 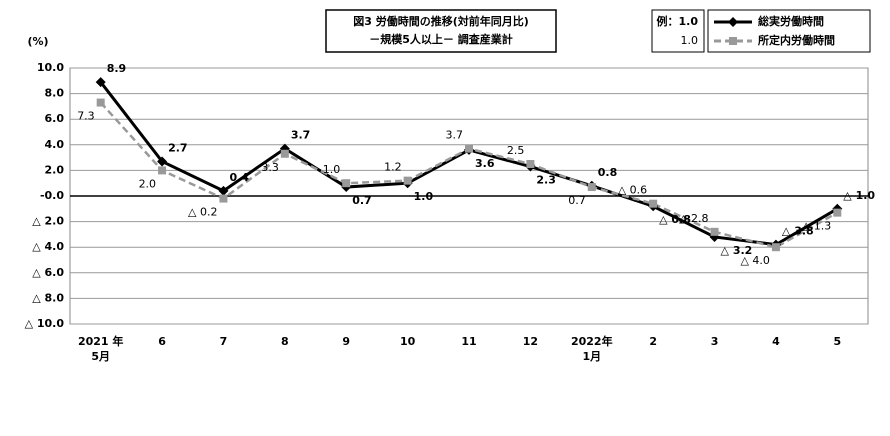 I want to click on x-tick-label: 3, so click(x=714, y=341).